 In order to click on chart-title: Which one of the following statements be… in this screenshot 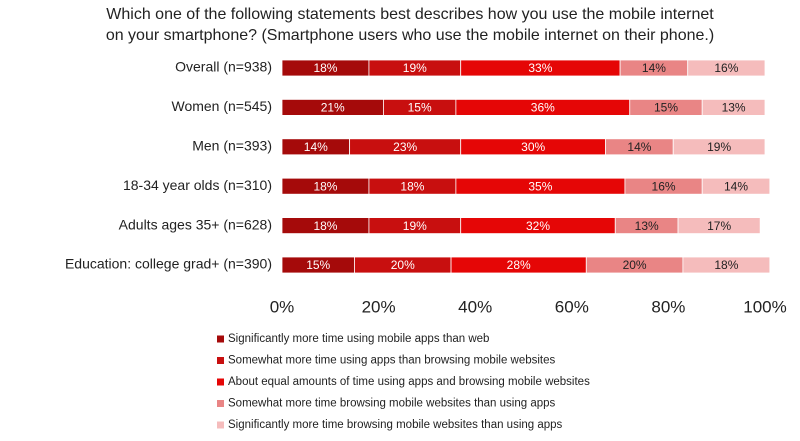, I will do `click(410, 14)`.